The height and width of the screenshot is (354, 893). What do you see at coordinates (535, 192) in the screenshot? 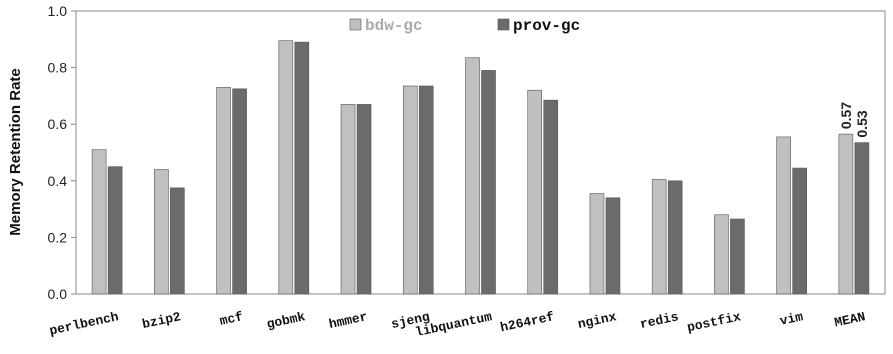
I see `bar-bdw-gc-h264ref` at bounding box center [535, 192].